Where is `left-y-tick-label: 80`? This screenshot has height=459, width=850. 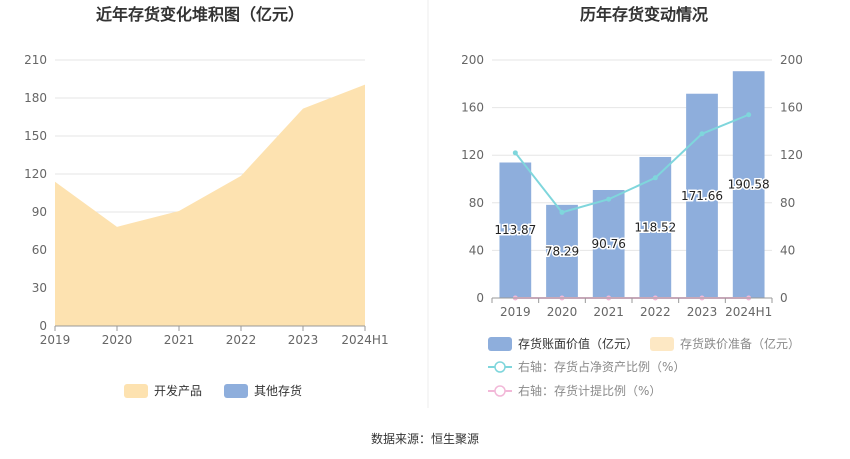 left-y-tick-label: 80 is located at coordinates (476, 203).